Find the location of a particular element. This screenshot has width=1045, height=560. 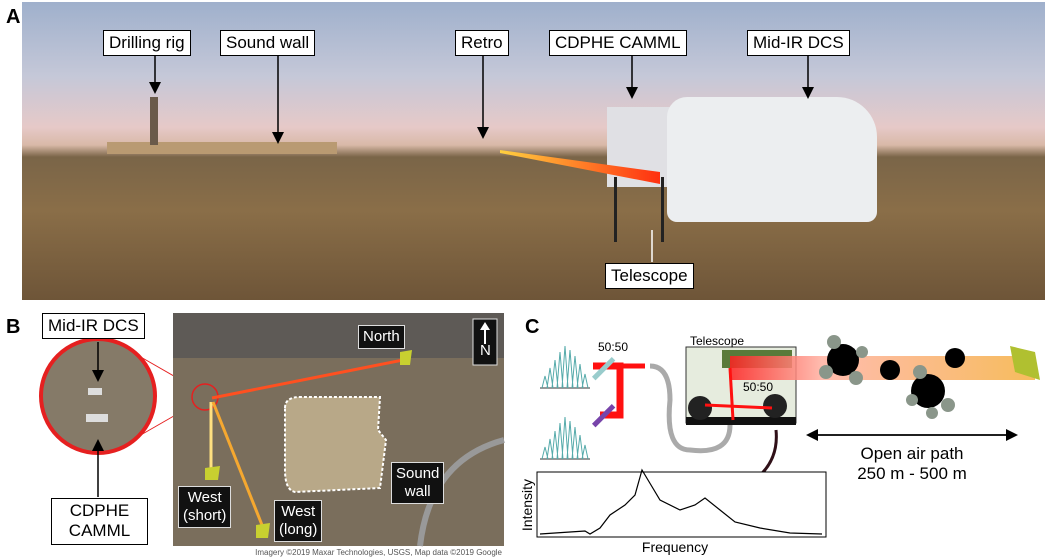

panel-label-b: B is located at coordinates (13, 327).